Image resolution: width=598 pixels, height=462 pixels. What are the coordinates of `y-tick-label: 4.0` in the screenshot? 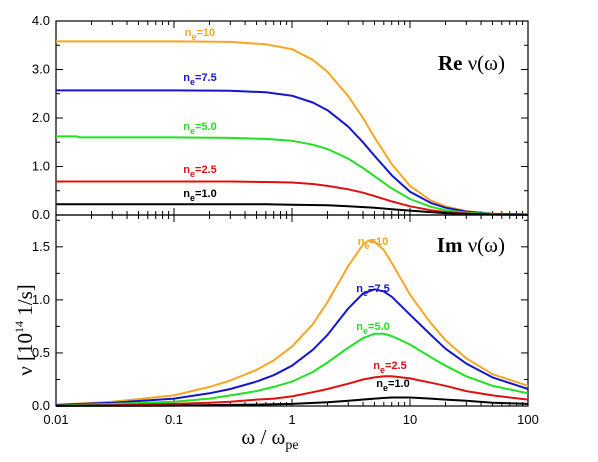 It's located at (41, 20).